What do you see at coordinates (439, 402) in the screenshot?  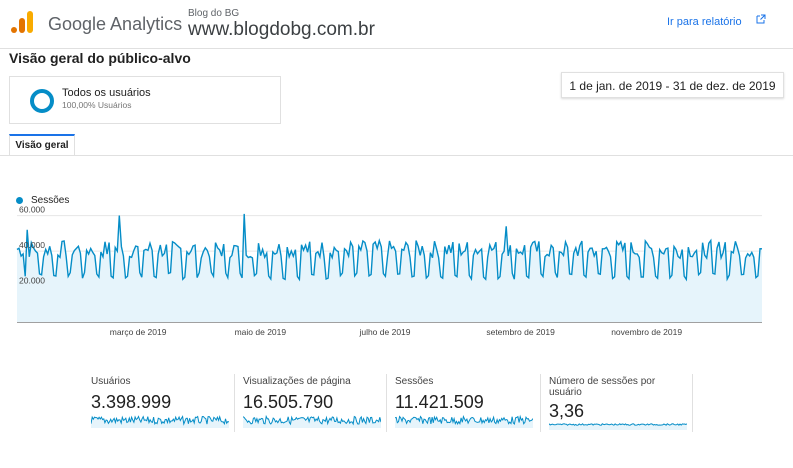 I see `metric-value: 11.421.509` at bounding box center [439, 402].